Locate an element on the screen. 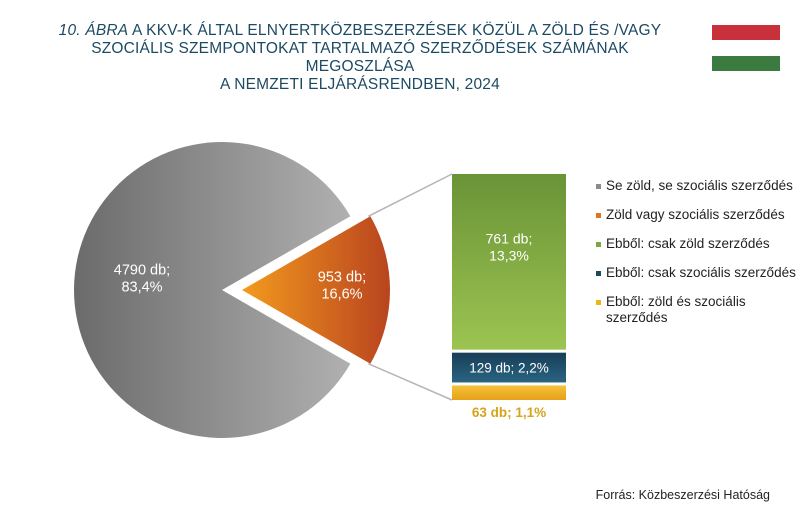  figure-label: 10. ÁBRA is located at coordinates (93, 30).